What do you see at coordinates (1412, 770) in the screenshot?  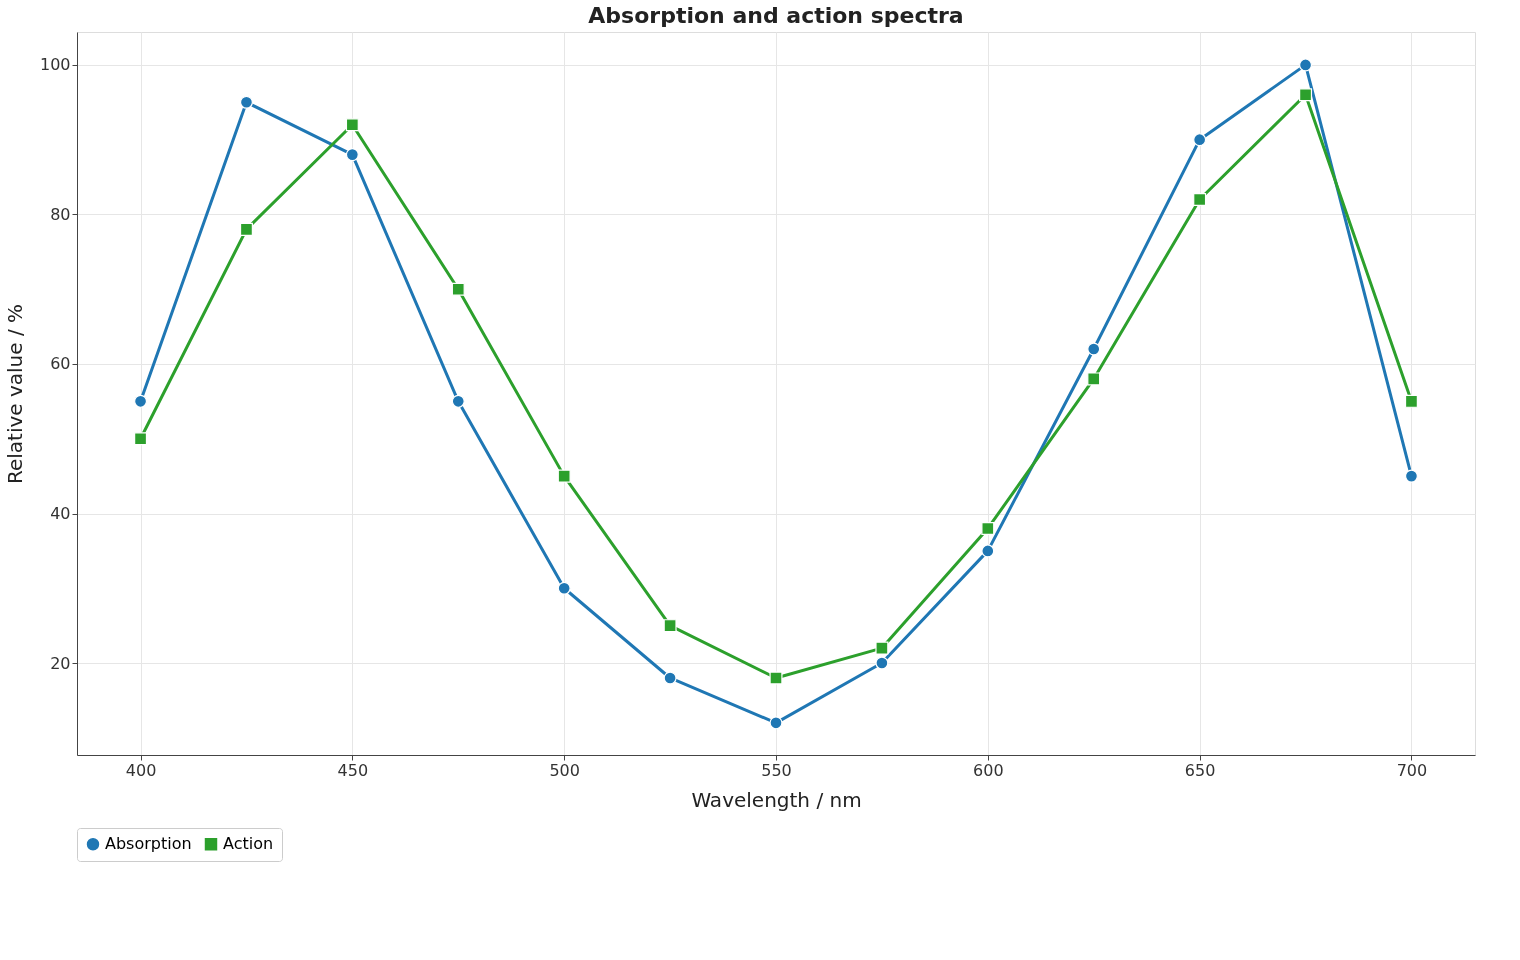 I see `x-tick-label: 700` at bounding box center [1412, 770].